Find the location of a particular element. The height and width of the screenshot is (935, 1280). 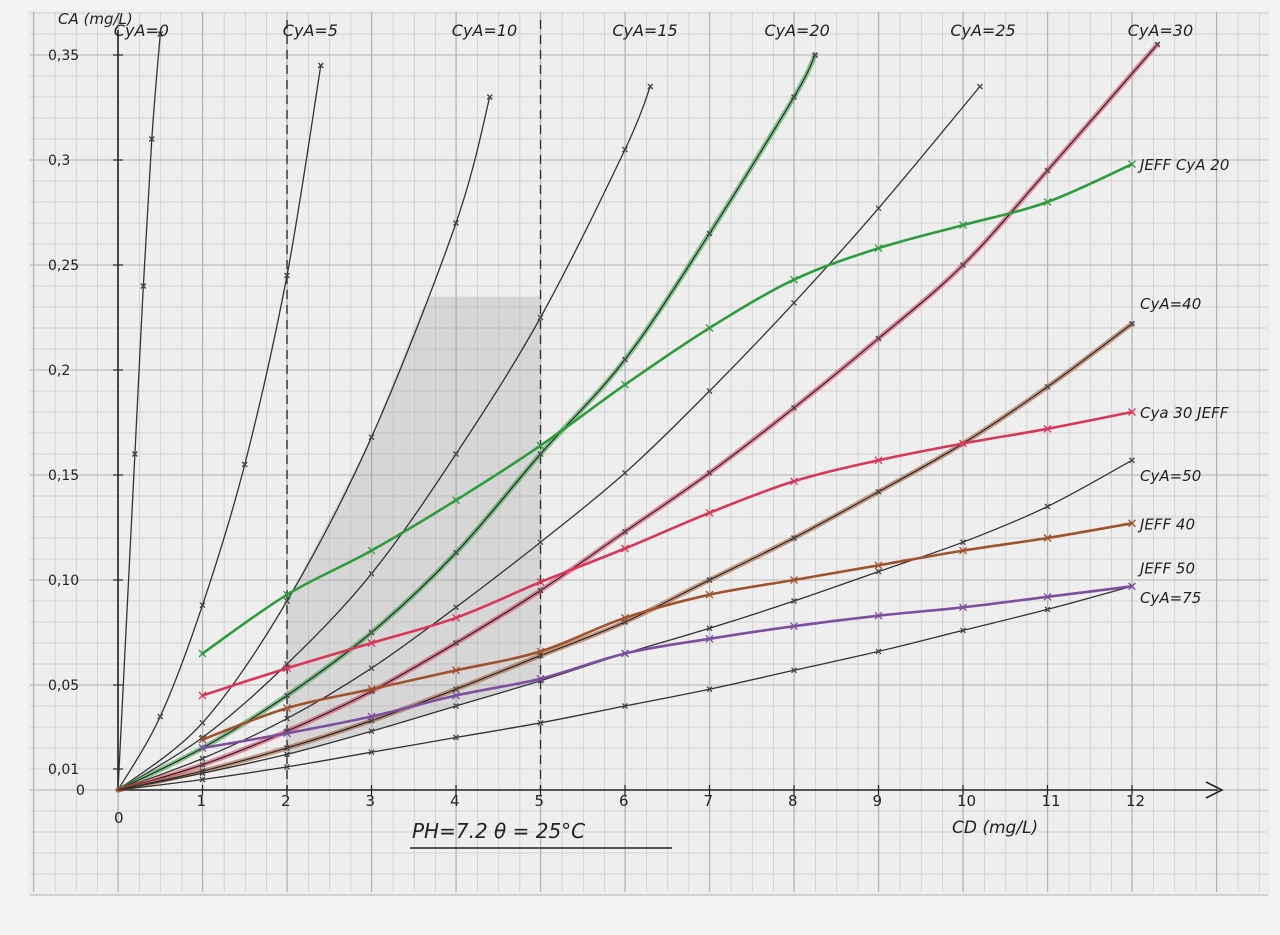

x-tick-label: 1 is located at coordinates (202, 801).